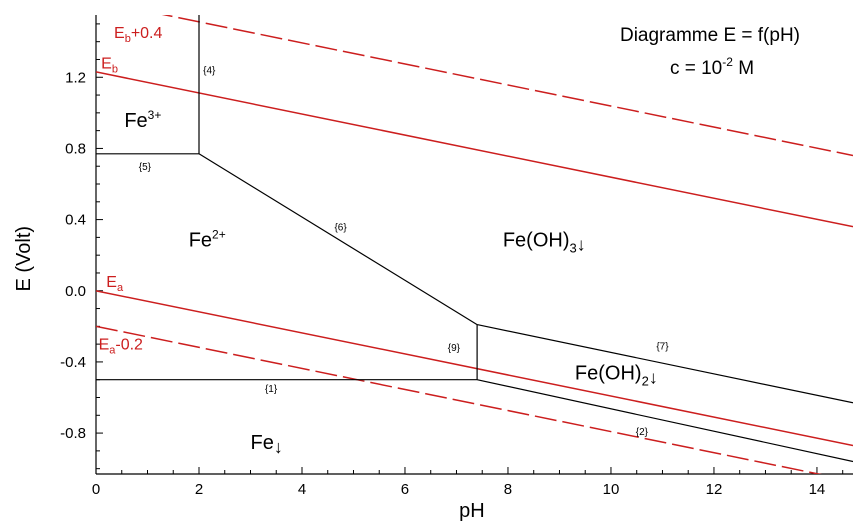 The image size is (854, 523). Describe the element at coordinates (271, 389) in the screenshot. I see `boundary-label: {1}` at that location.